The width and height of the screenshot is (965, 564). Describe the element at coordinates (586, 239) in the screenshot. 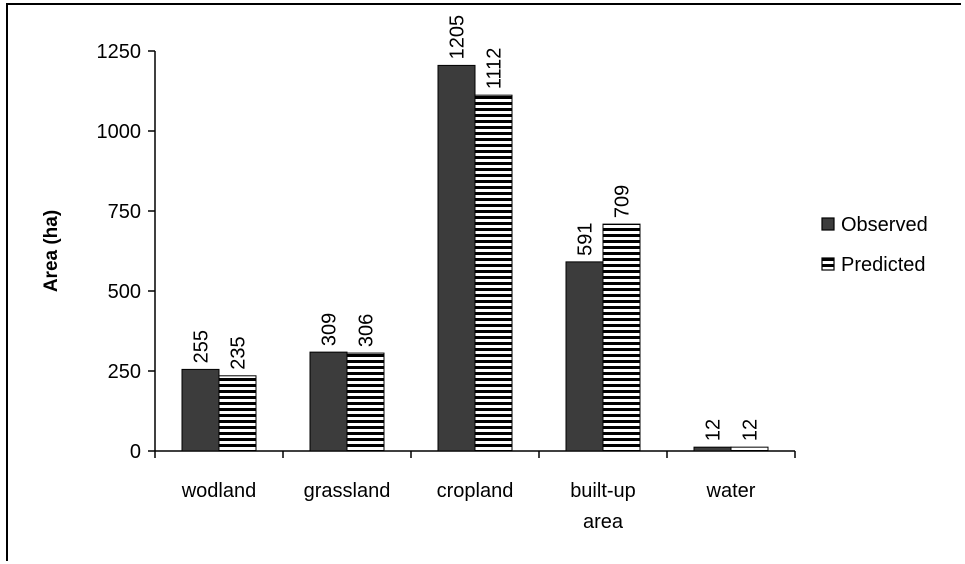

I see `data-label: 591` at that location.